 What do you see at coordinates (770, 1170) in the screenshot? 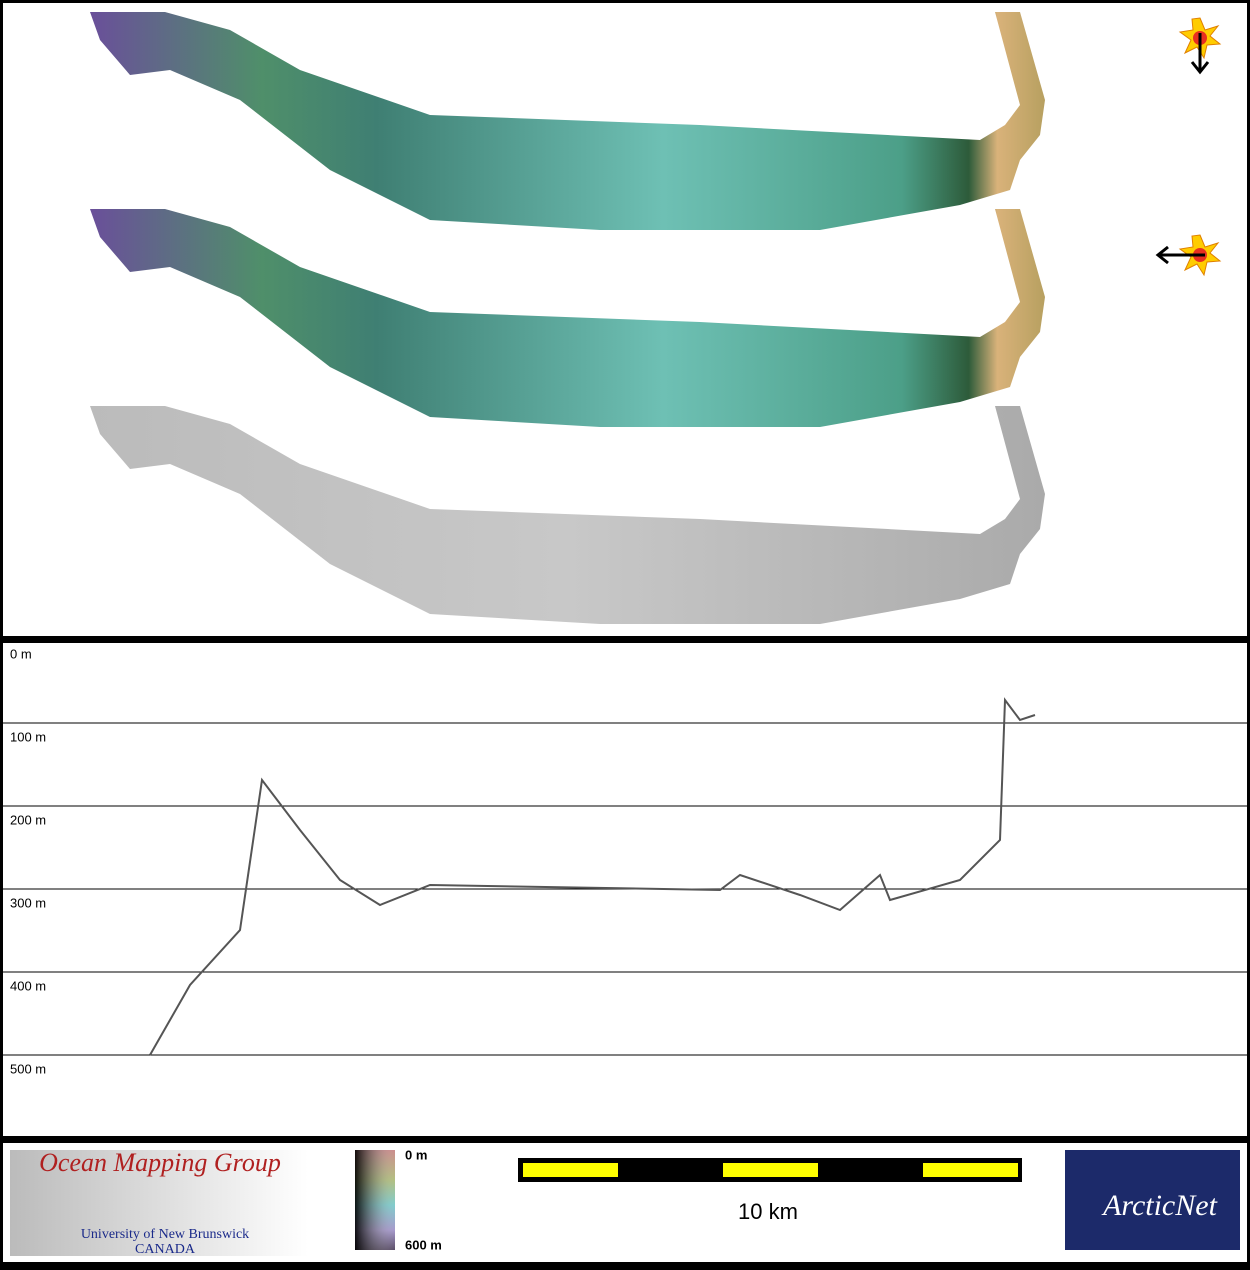
I see `scale-bar` at bounding box center [770, 1170].